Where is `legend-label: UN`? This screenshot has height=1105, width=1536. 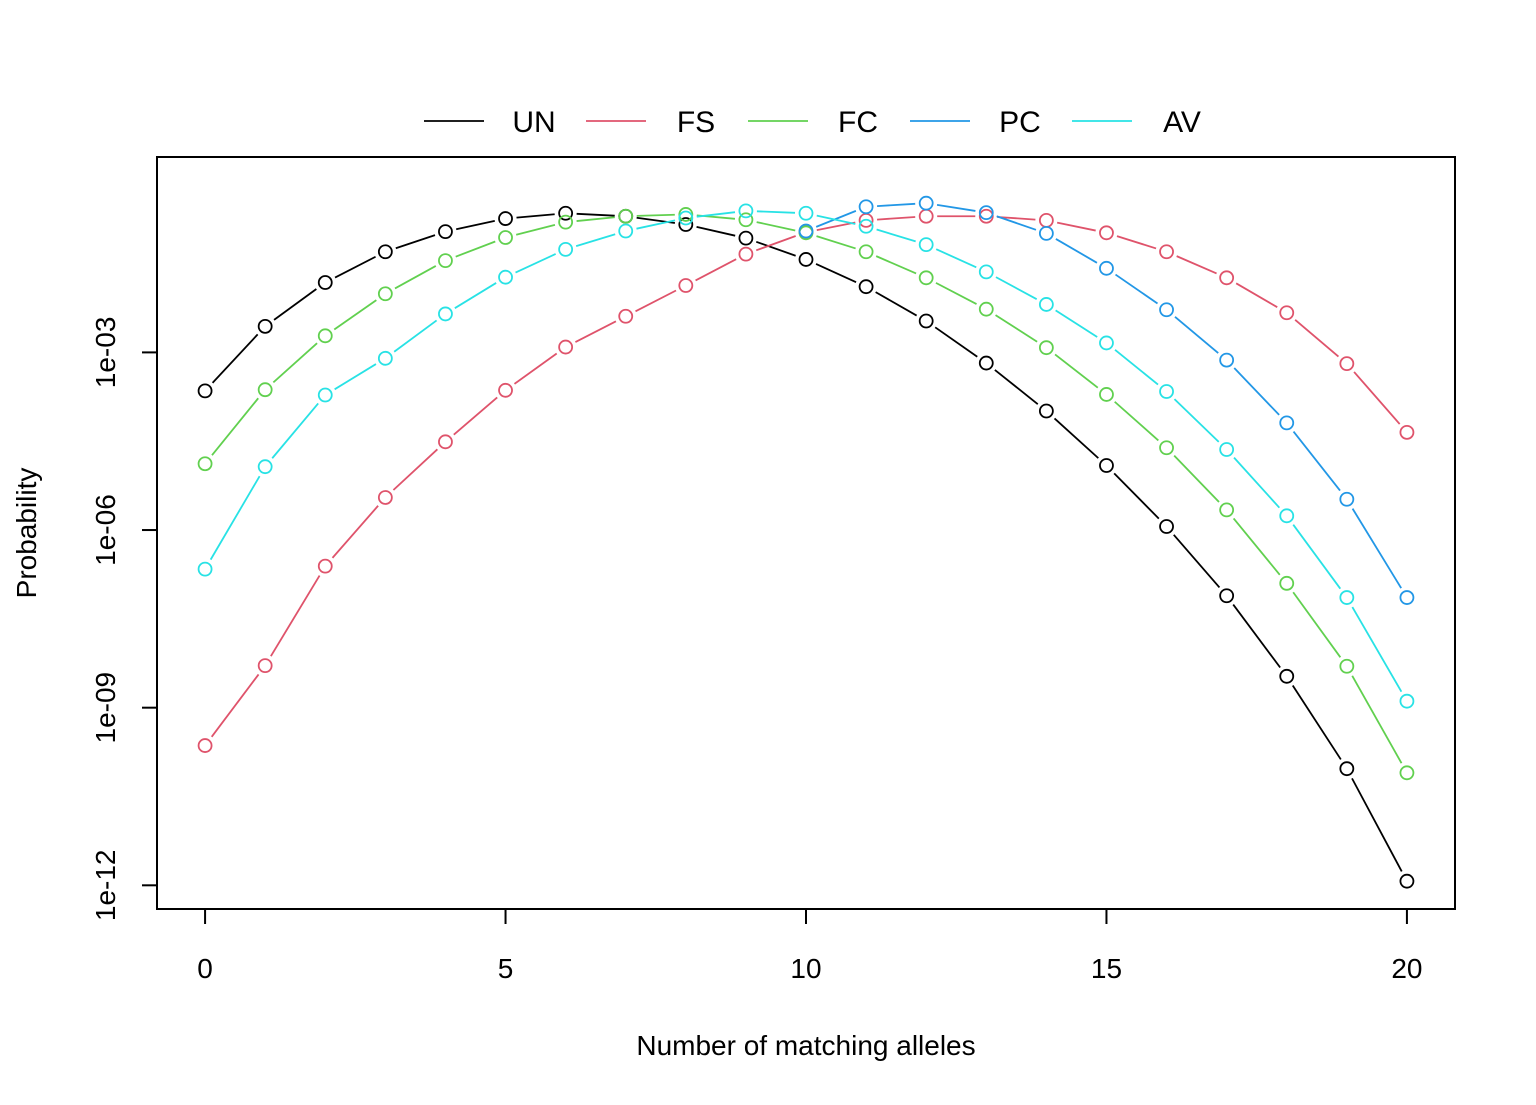 legend-label: UN is located at coordinates (533, 122).